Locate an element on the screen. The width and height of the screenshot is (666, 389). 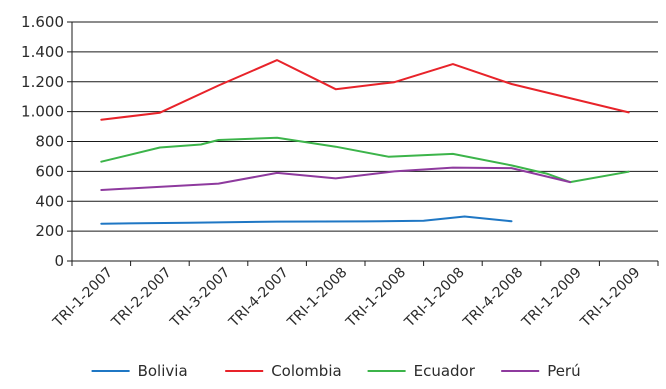
y-tick-label: 1.400 is located at coordinates (42, 52).